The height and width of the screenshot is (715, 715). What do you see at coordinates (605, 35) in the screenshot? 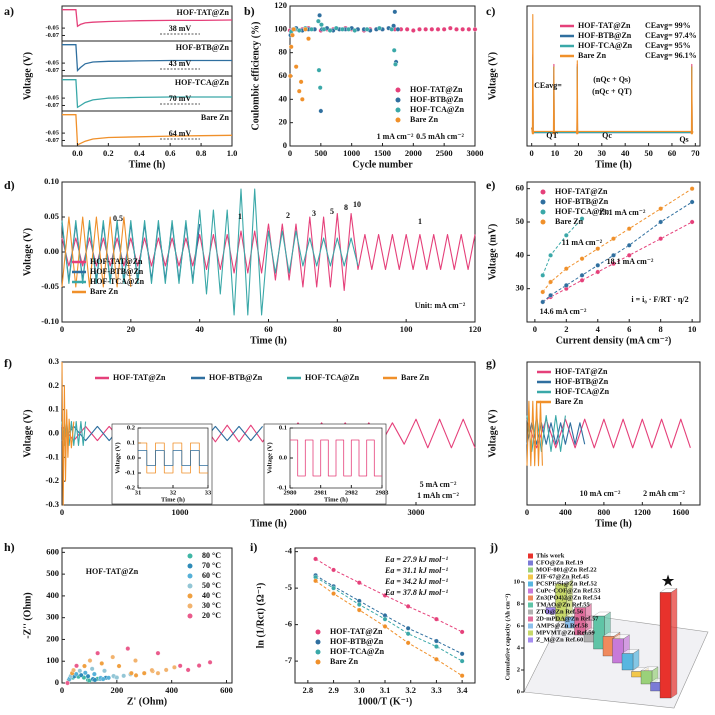
I see `legend-label: HOF-BTB@Zn` at bounding box center [605, 35].